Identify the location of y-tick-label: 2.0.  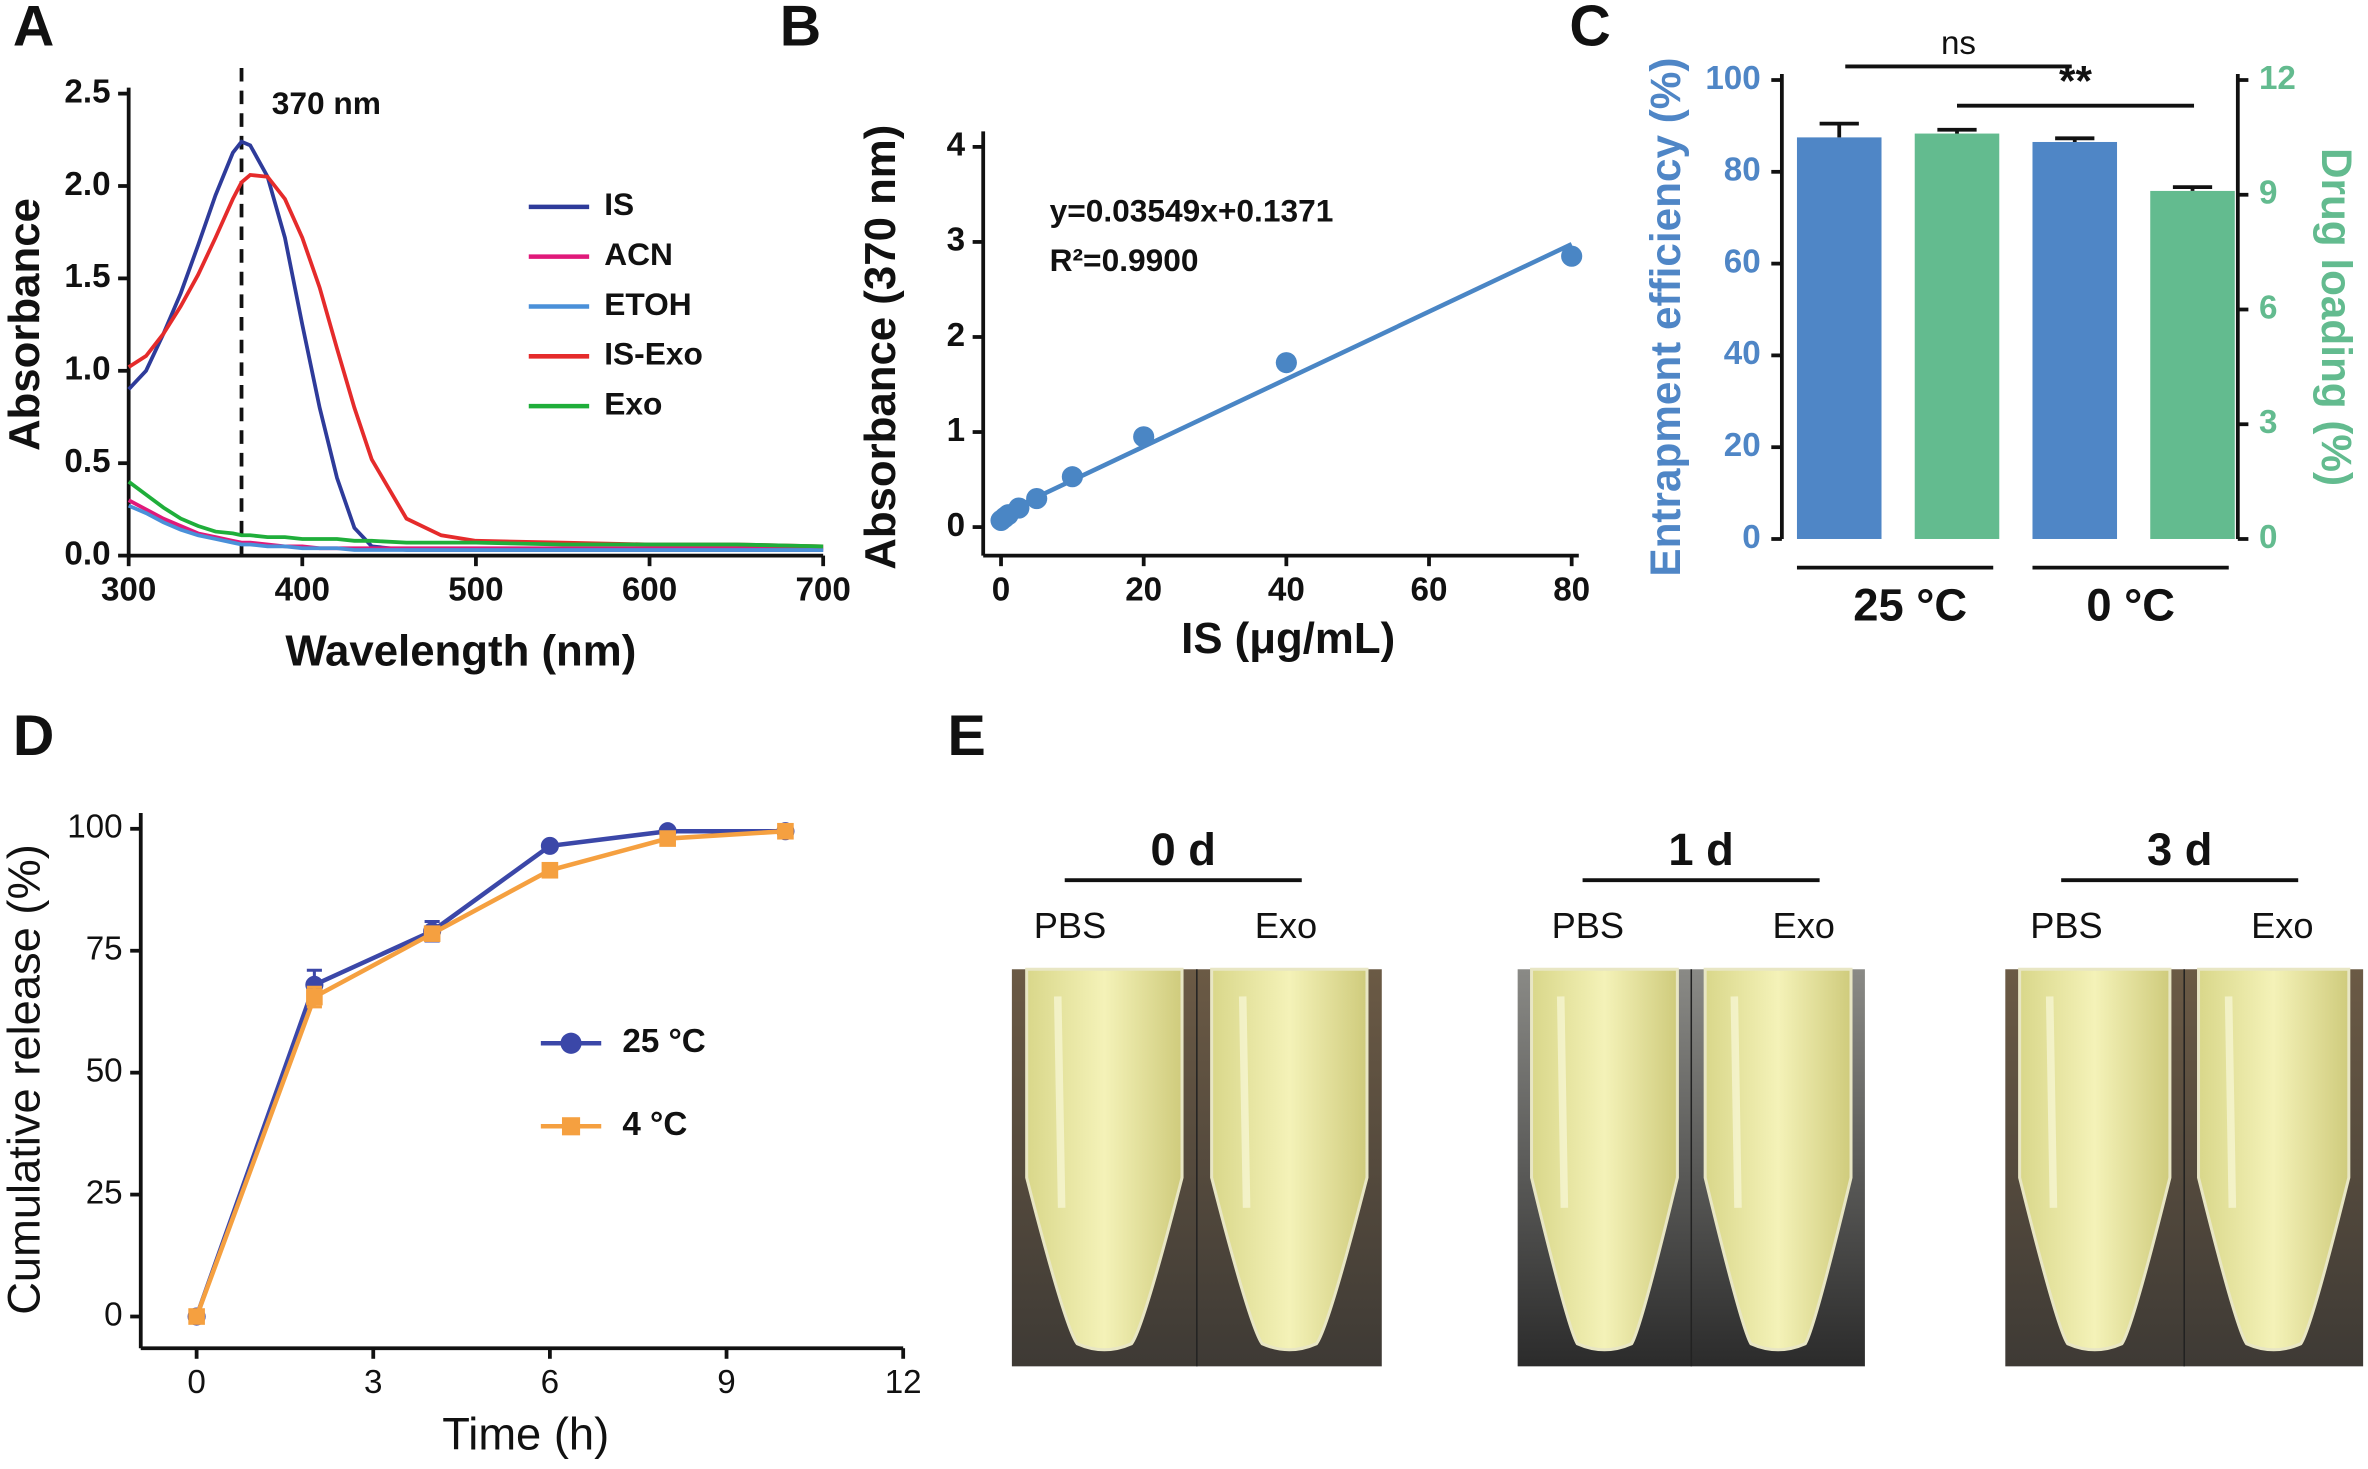
(87, 184).